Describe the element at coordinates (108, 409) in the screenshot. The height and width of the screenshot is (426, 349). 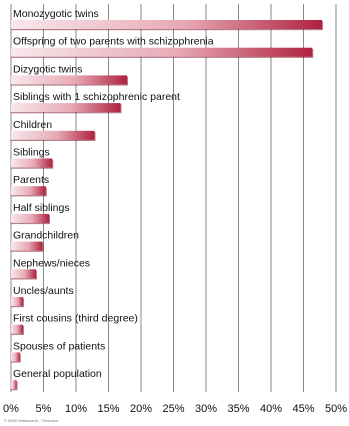
I see `x-tick-label: 15%` at that location.